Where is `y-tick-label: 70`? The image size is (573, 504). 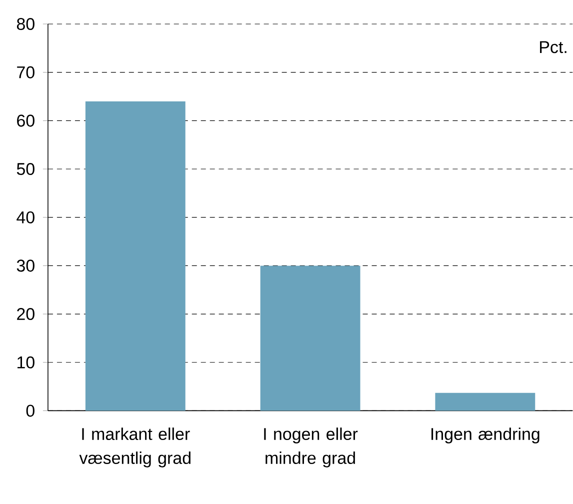
y-tick-label: 70 is located at coordinates (25, 72).